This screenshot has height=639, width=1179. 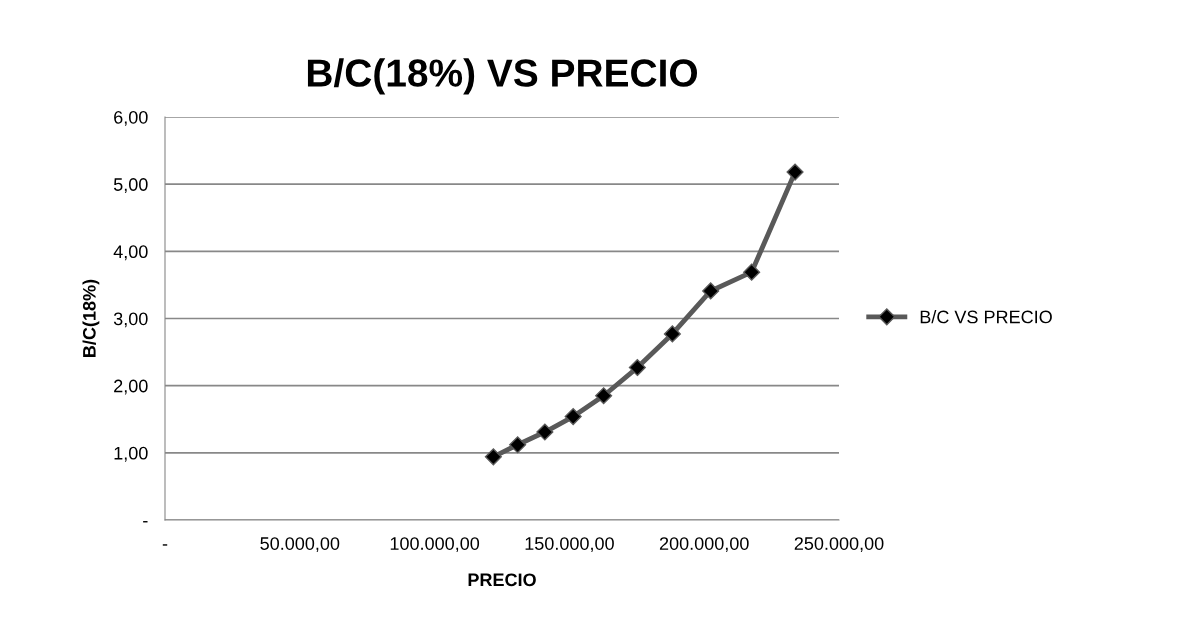 What do you see at coordinates (569, 545) in the screenshot?
I see `x-tick-label: 150.000,00` at bounding box center [569, 545].